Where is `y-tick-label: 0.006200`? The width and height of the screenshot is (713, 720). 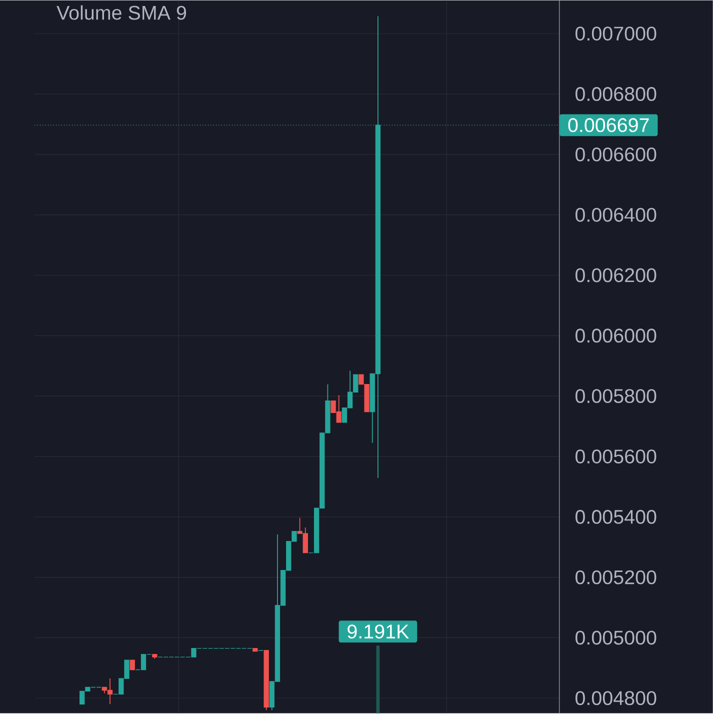
y-tick-label: 0.006200 is located at coordinates (616, 275).